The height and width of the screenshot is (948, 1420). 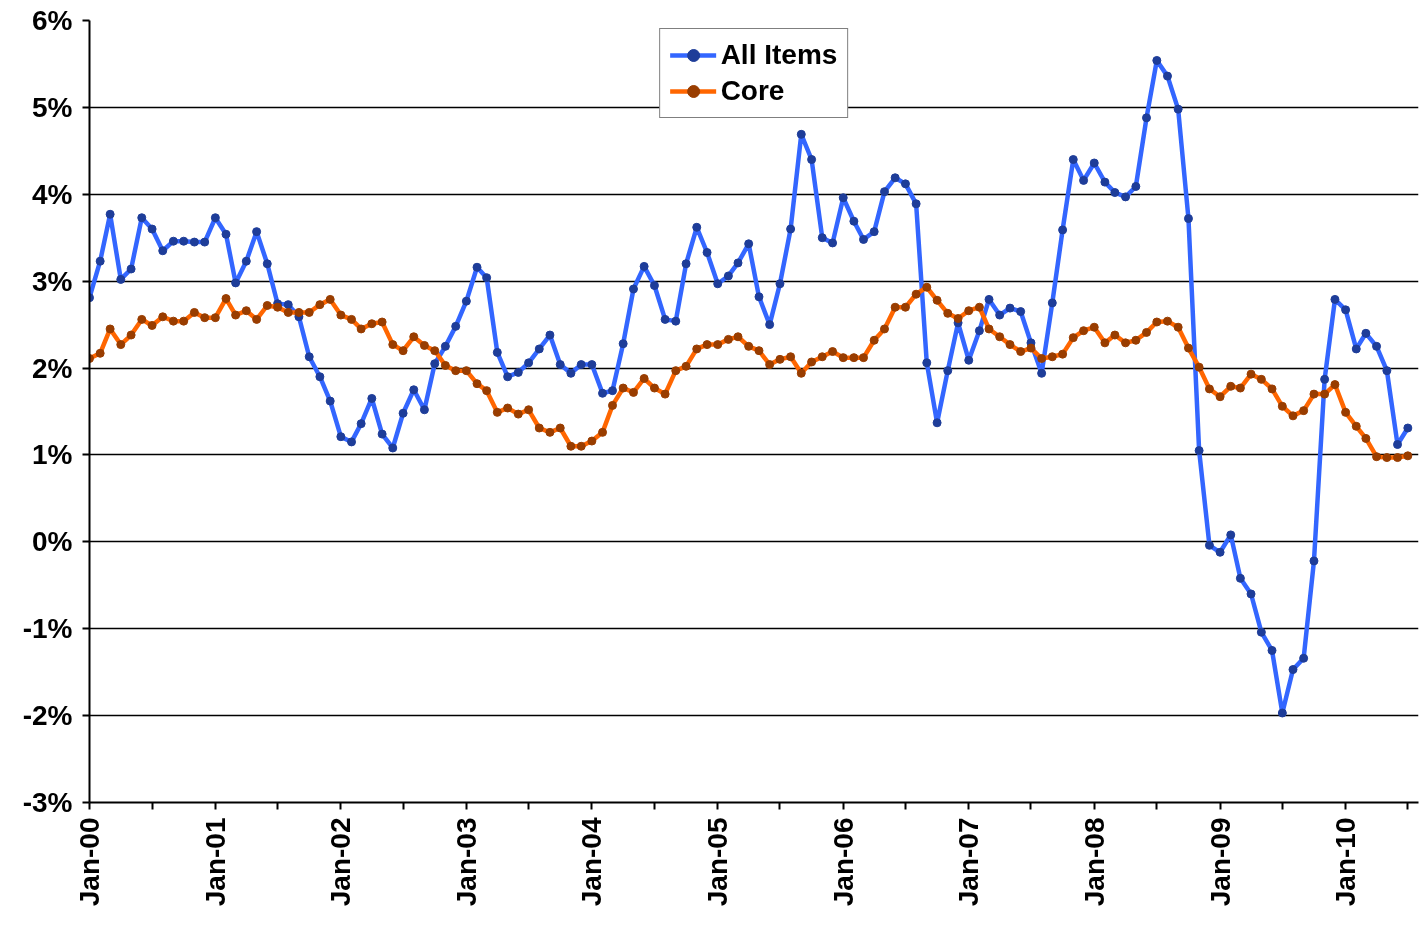 I want to click on x-tick-label: Jan-09, so click(x=1220, y=862).